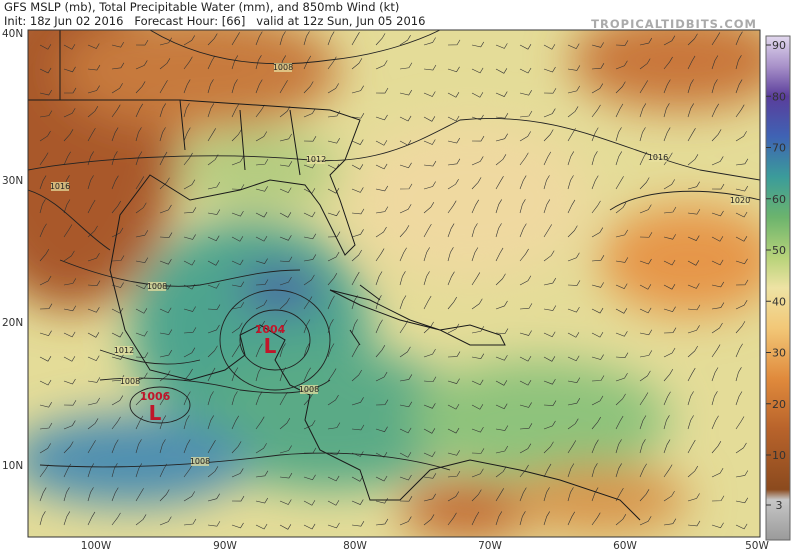 This screenshot has height=552, width=800. What do you see at coordinates (155, 396) in the screenshot?
I see `low-pressure-value: 1006` at bounding box center [155, 396].